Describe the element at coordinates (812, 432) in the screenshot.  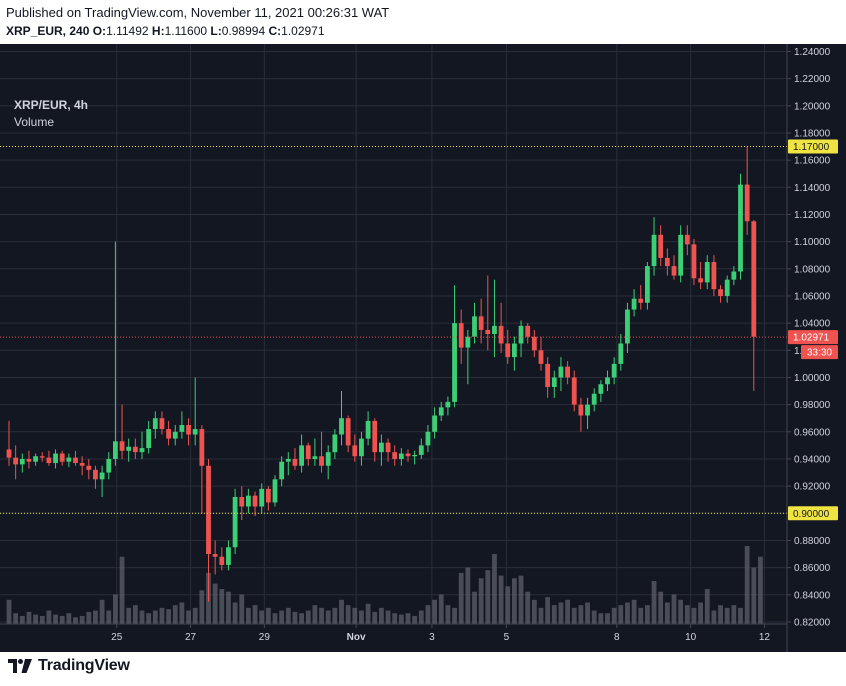
I see `price-tick-label: 0.96000` at that location.